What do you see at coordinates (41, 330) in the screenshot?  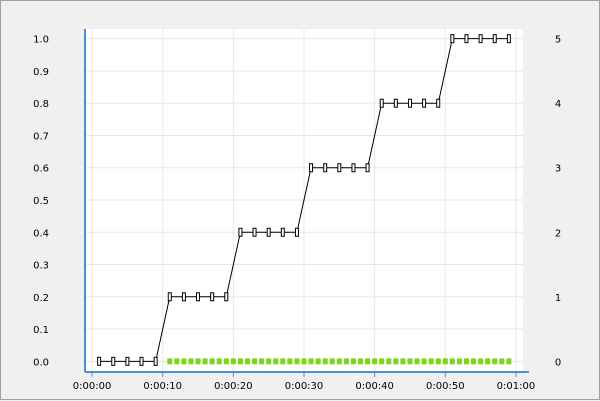 I see `left-y-tick-label: 0.1` at bounding box center [41, 330].